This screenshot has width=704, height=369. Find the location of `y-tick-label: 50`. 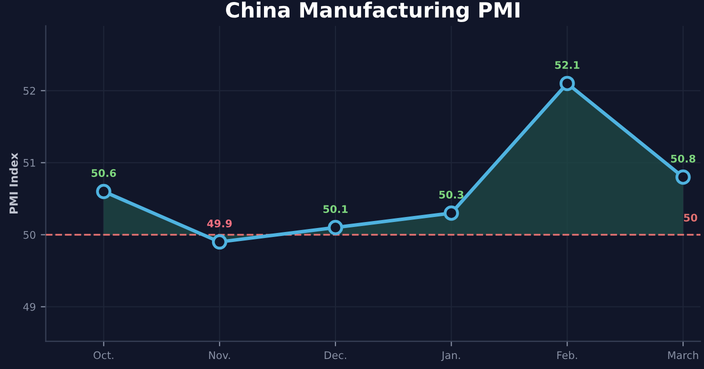

y-tick-label: 50 is located at coordinates (30, 234).